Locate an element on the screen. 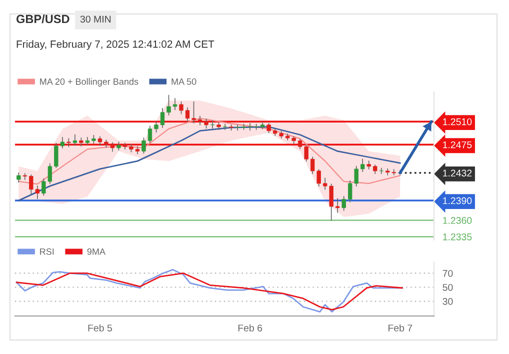 The width and height of the screenshot is (509, 354). y-tick-label: 1.2360 is located at coordinates (457, 220).